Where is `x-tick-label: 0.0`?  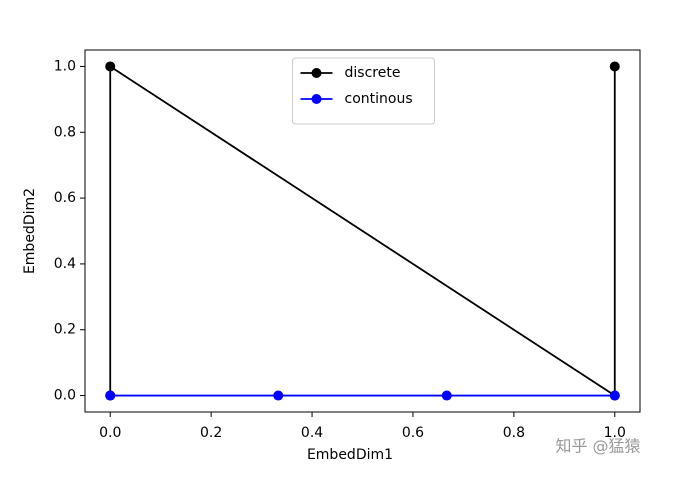
x-tick-label: 0.0 is located at coordinates (110, 433).